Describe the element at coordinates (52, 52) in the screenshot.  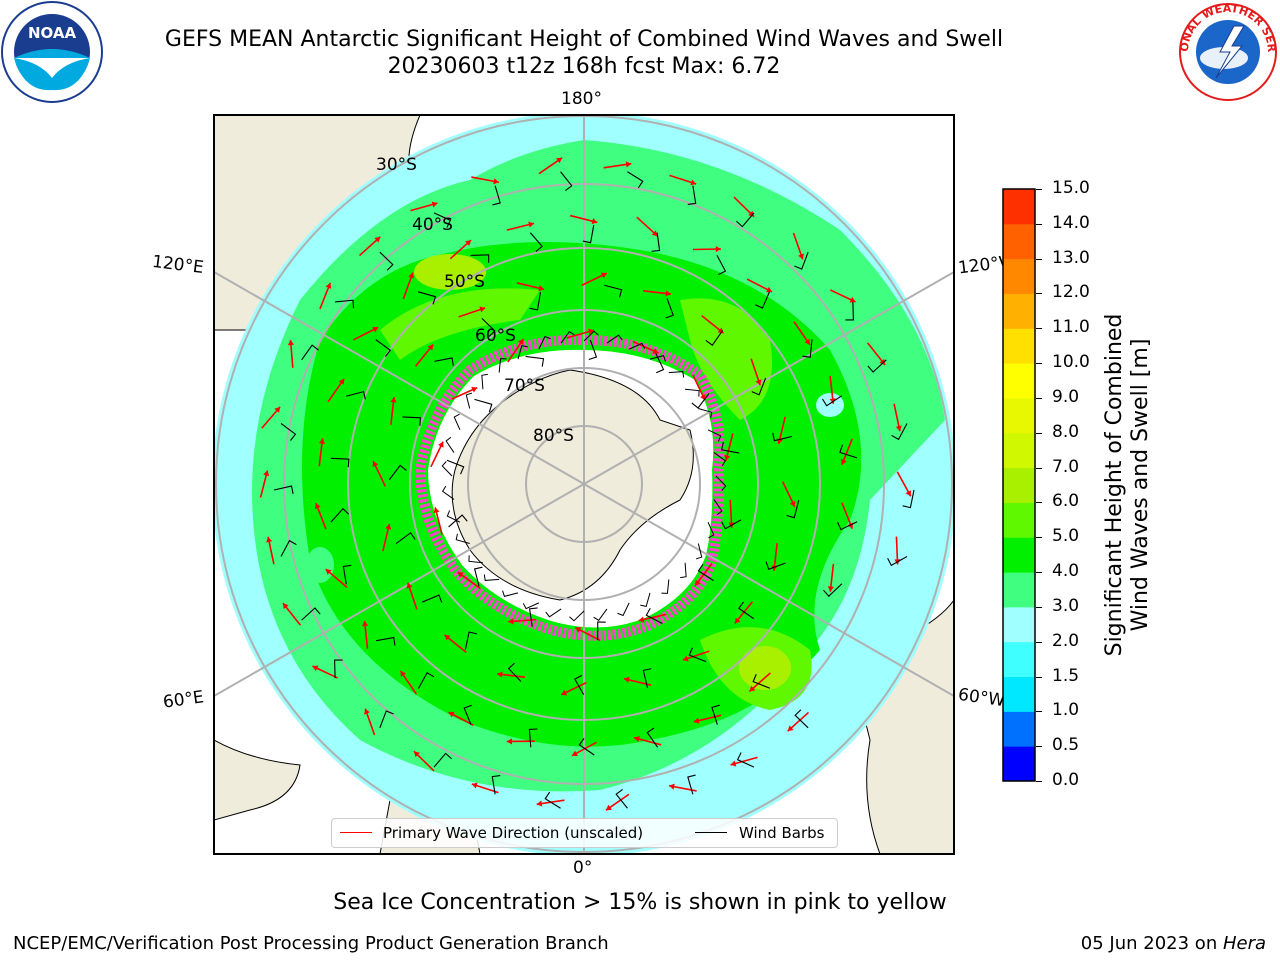
I see `noaa-logo: NOAA` at that location.